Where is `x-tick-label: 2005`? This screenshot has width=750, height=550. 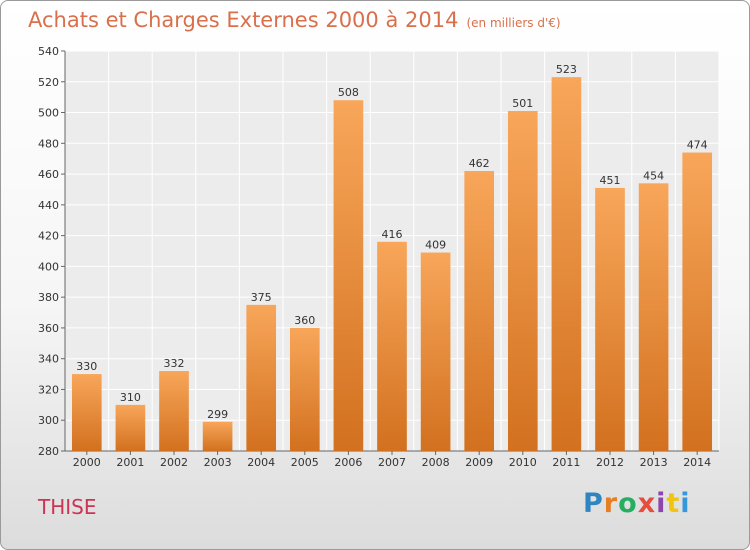 x-tick-label: 2005 is located at coordinates (305, 462).